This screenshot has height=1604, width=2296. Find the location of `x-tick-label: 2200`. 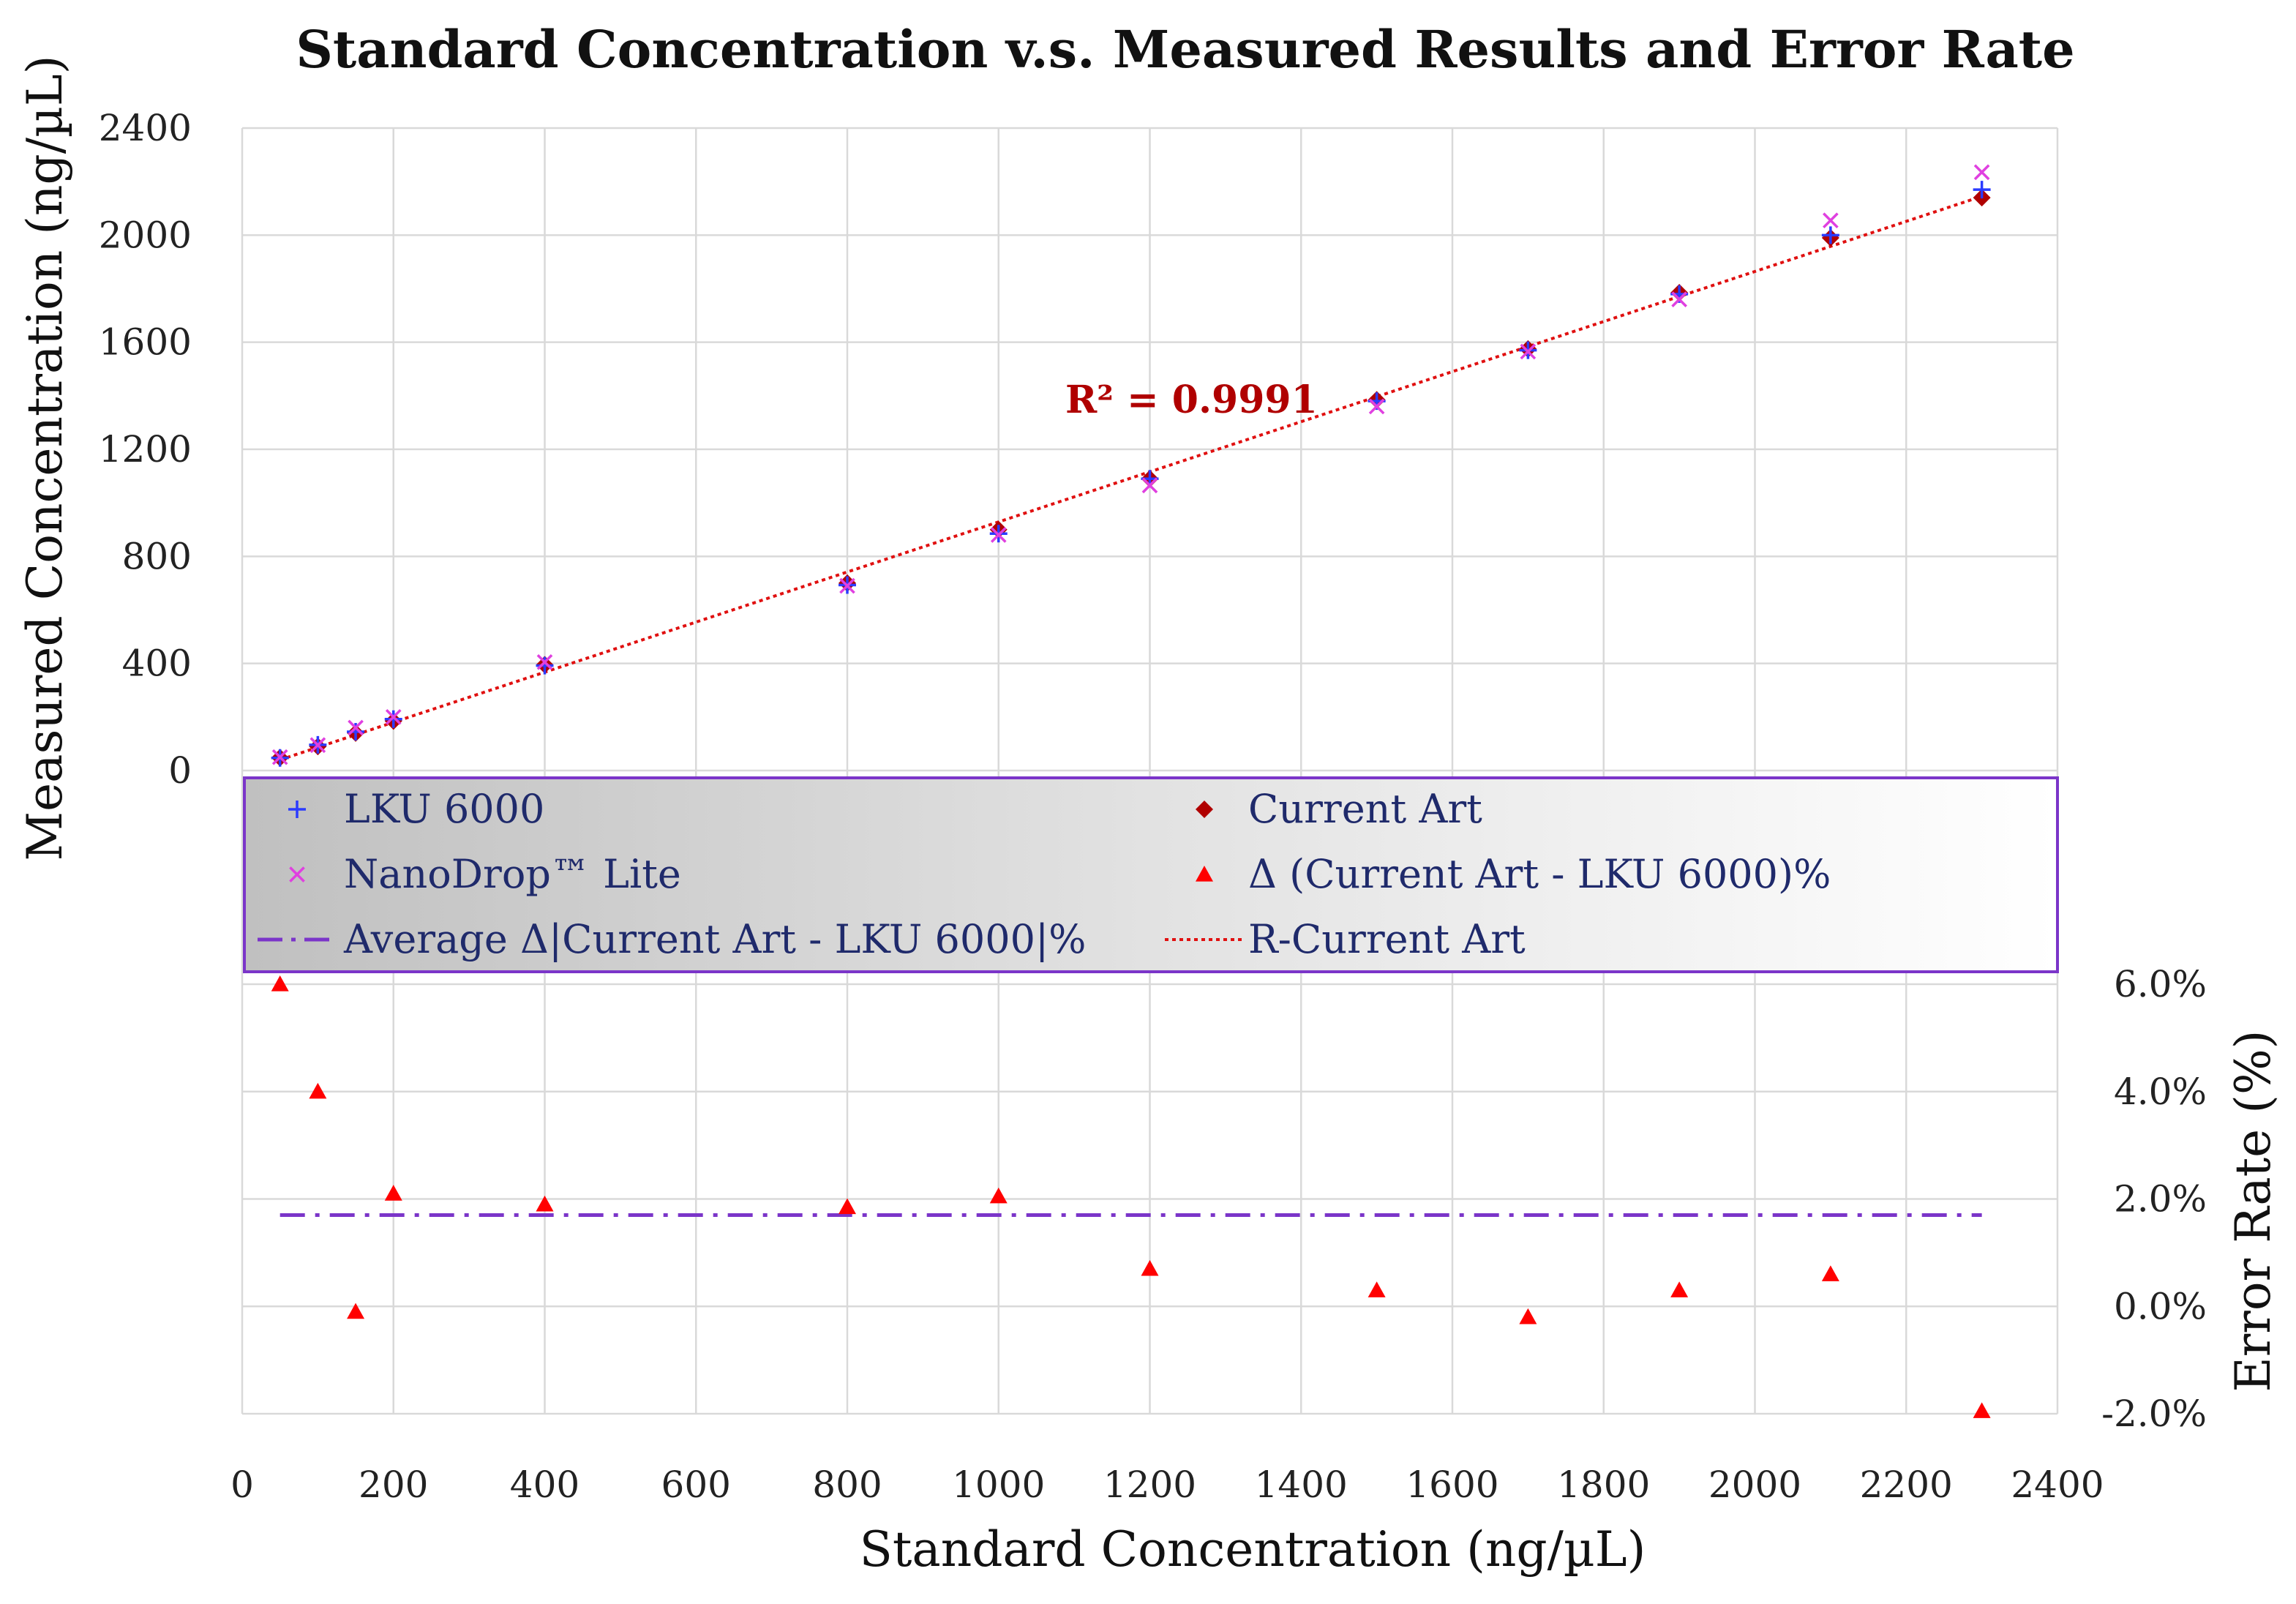

x-tick-label: 2200 is located at coordinates (1906, 1485).